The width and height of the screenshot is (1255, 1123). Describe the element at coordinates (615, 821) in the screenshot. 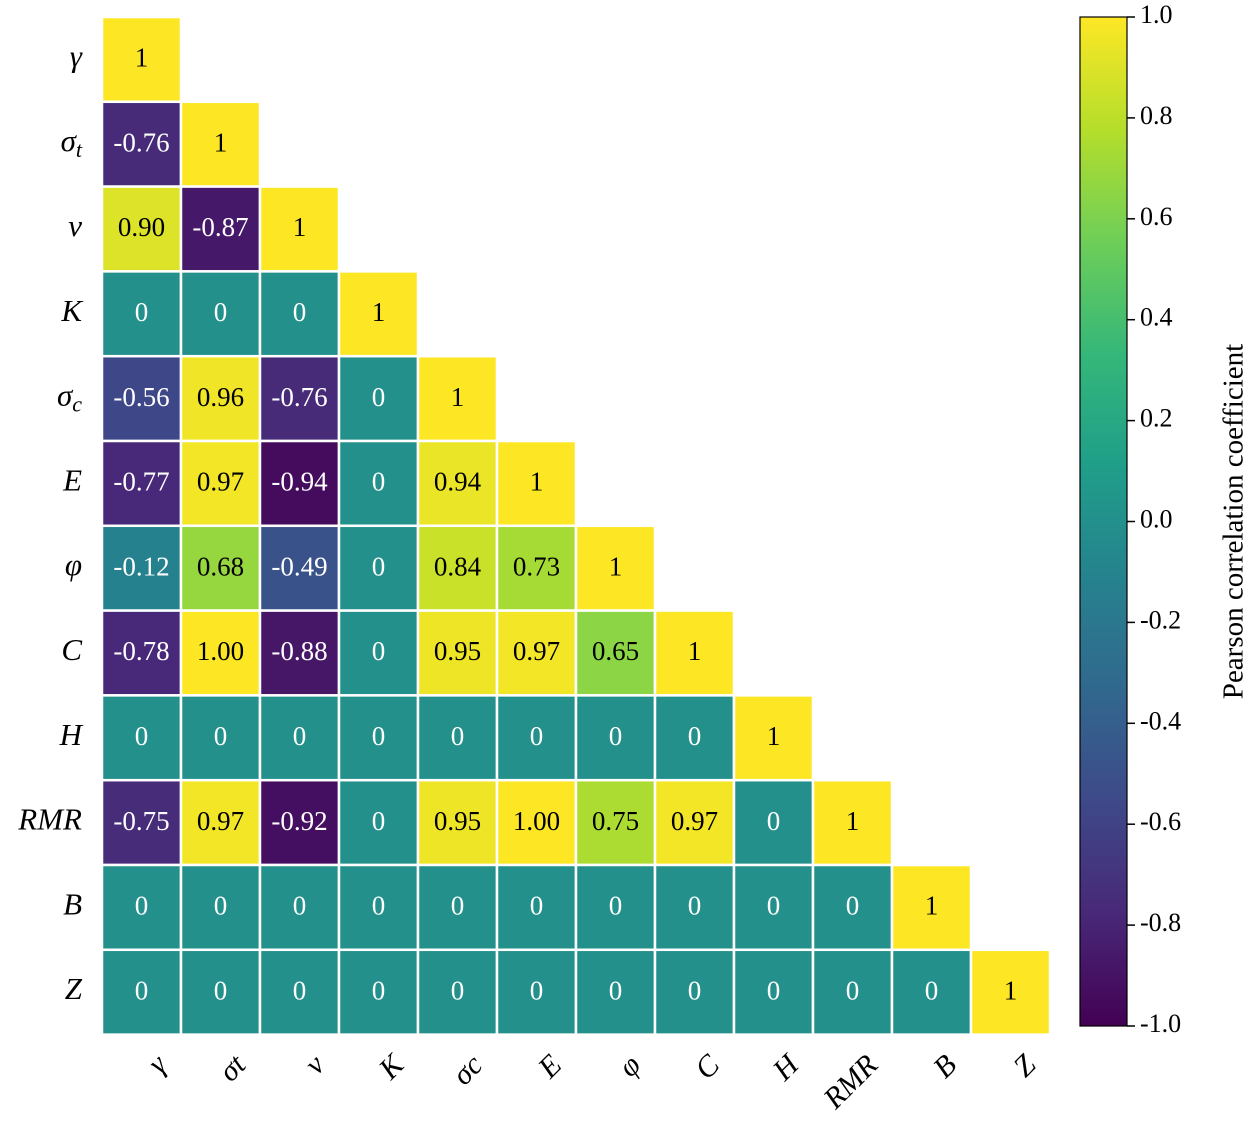

I see `cell-value-label: 0.75` at that location.